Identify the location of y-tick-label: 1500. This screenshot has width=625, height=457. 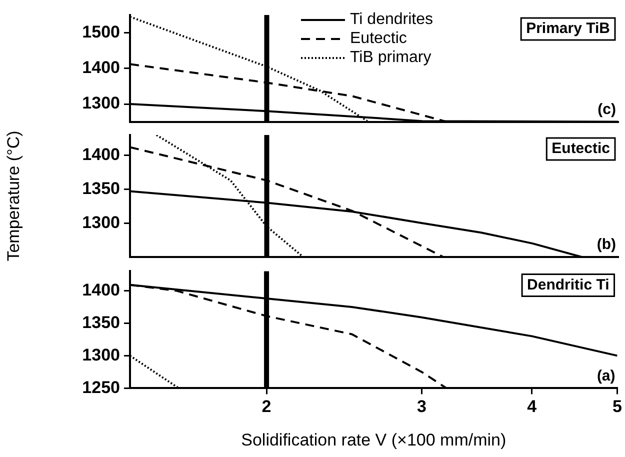
(101, 32).